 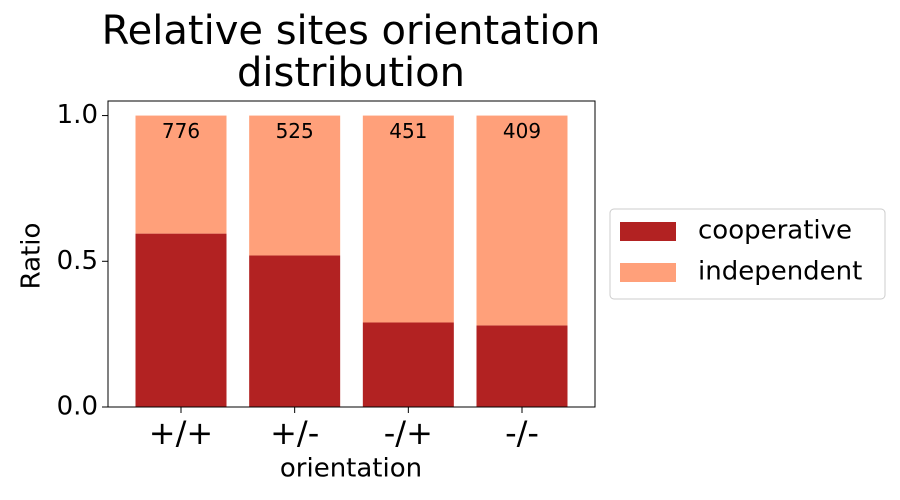 I want to click on x-tick-label: +/-, so click(x=294, y=433).